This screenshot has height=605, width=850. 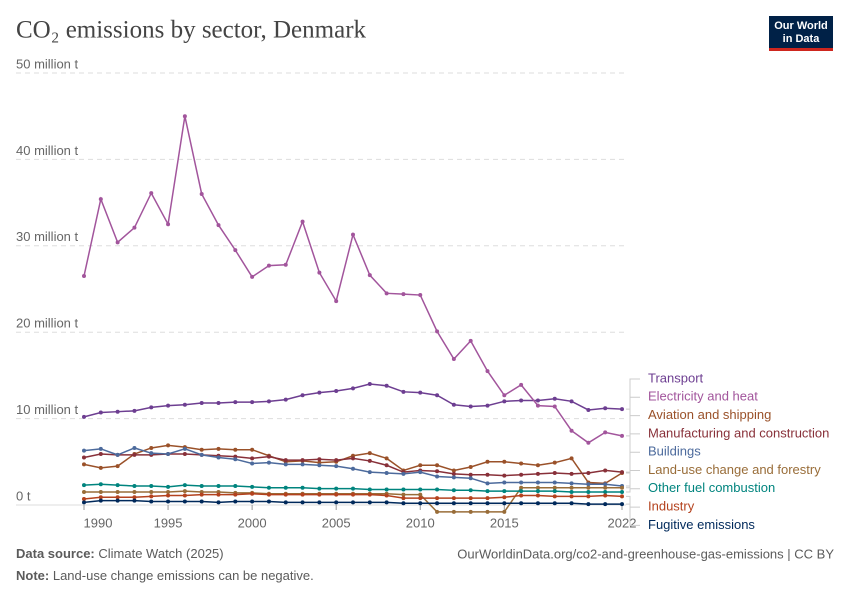 I want to click on legend-label: Fugitive emissions, so click(x=701, y=524).